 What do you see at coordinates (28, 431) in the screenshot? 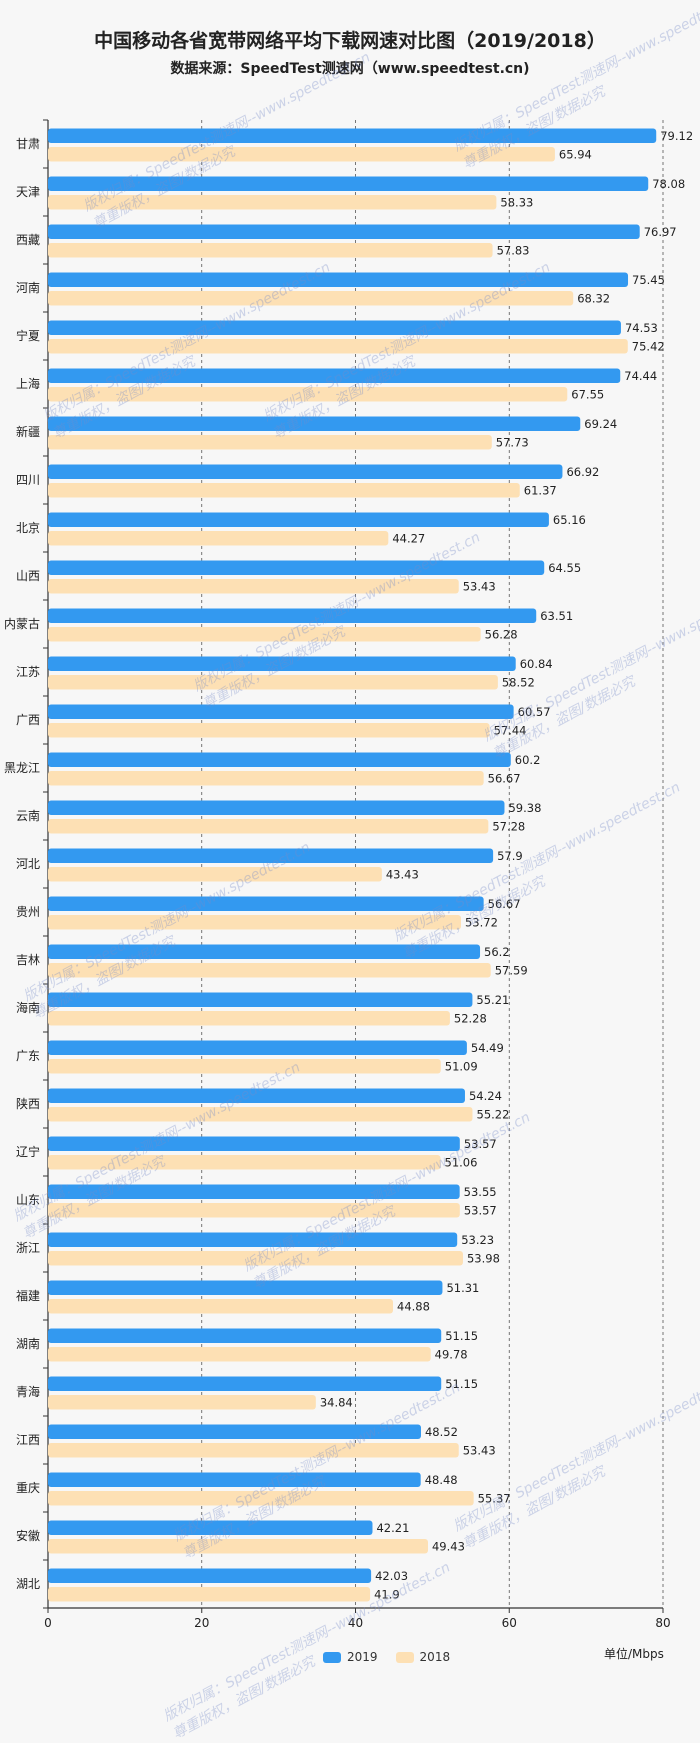
I see `category-label: 新疆` at bounding box center [28, 431].